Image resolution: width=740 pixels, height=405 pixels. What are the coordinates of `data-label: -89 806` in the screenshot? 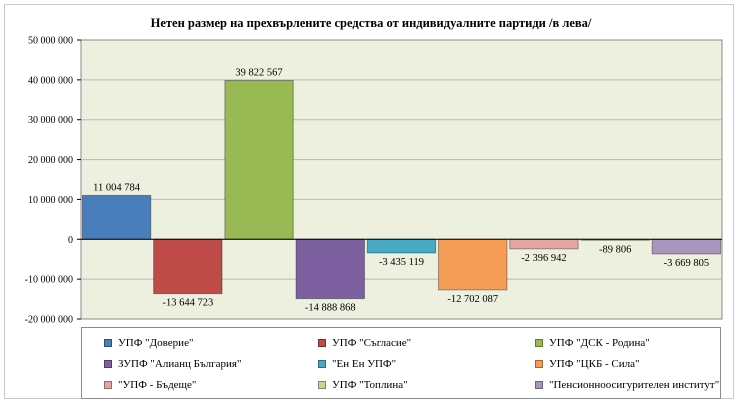 It's located at (615, 249).